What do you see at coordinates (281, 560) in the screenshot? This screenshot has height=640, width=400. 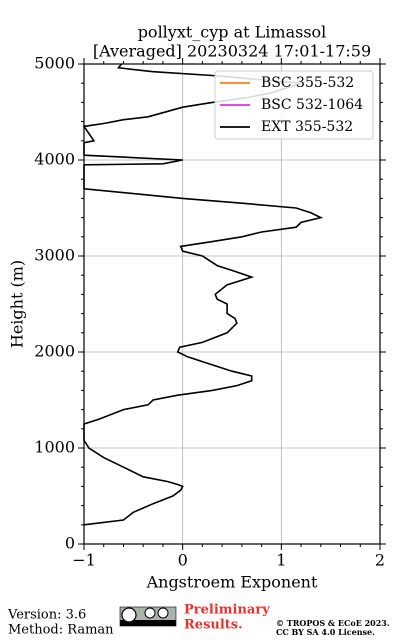 I see `x-tick-label: 1` at bounding box center [281, 560].